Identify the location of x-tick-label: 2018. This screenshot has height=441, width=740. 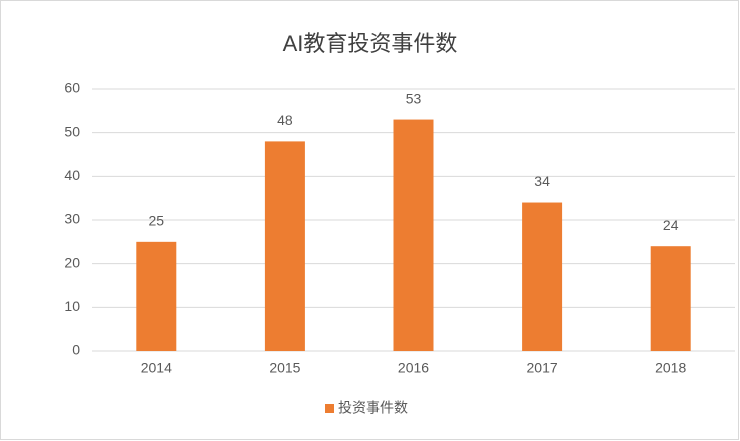
(670, 368).